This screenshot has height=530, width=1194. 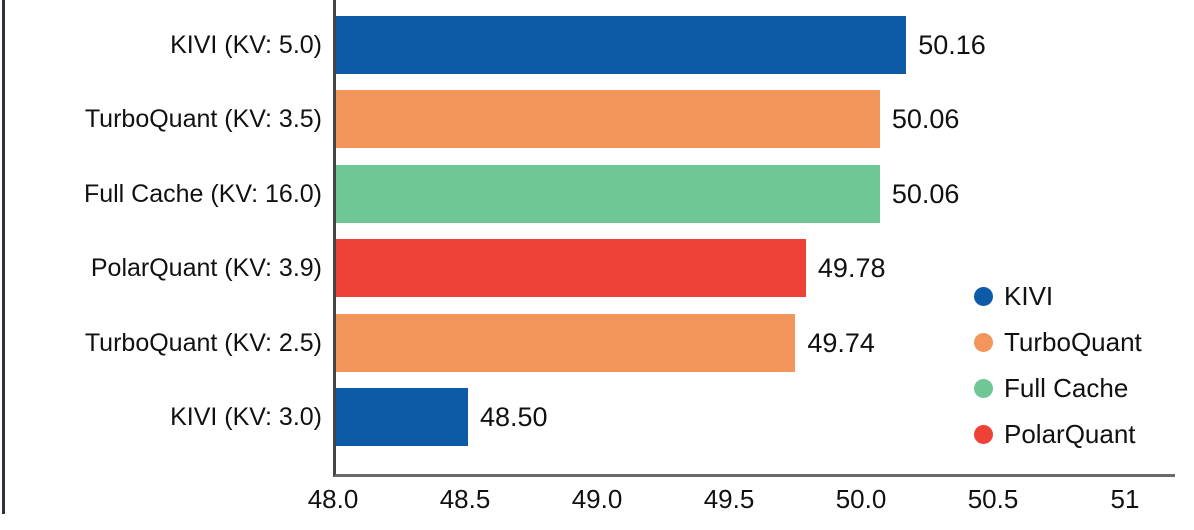 What do you see at coordinates (1066, 387) in the screenshot?
I see `legend-label: Full Cache` at bounding box center [1066, 387].